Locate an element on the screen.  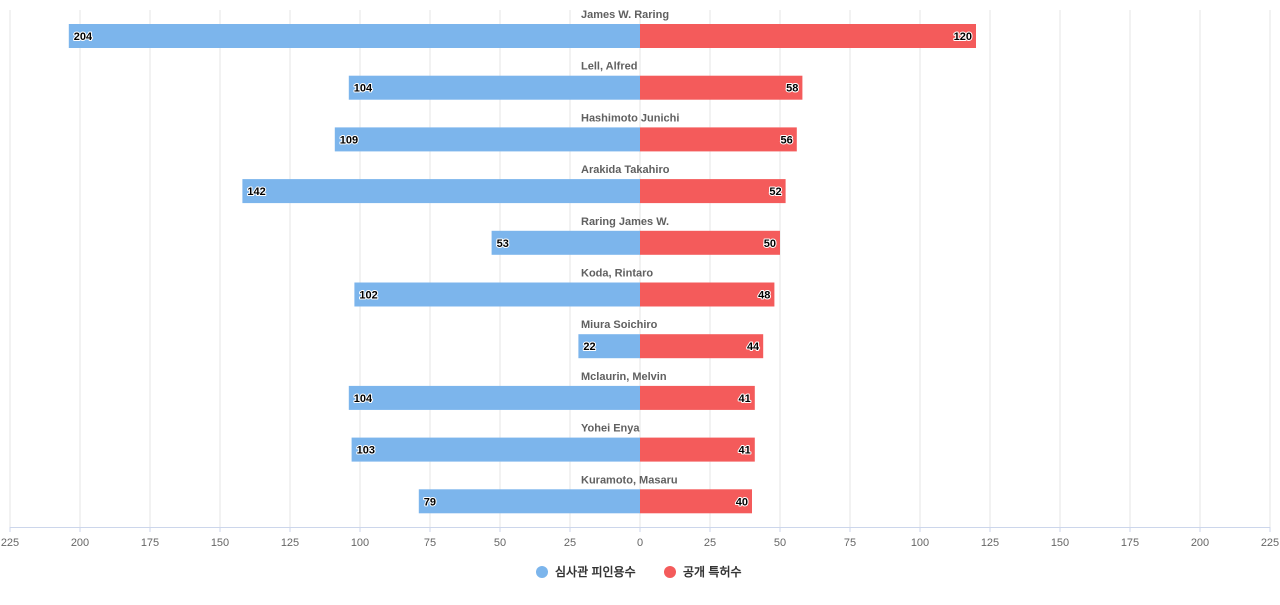
category-label: Hashimoto Junichi is located at coordinates (630, 118).